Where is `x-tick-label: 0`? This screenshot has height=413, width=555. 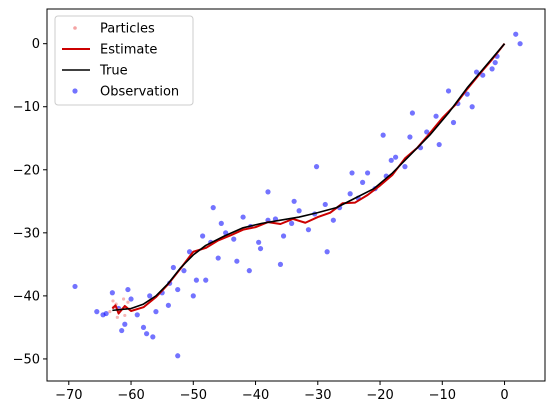
x-tick-label: 0 is located at coordinates (504, 395).